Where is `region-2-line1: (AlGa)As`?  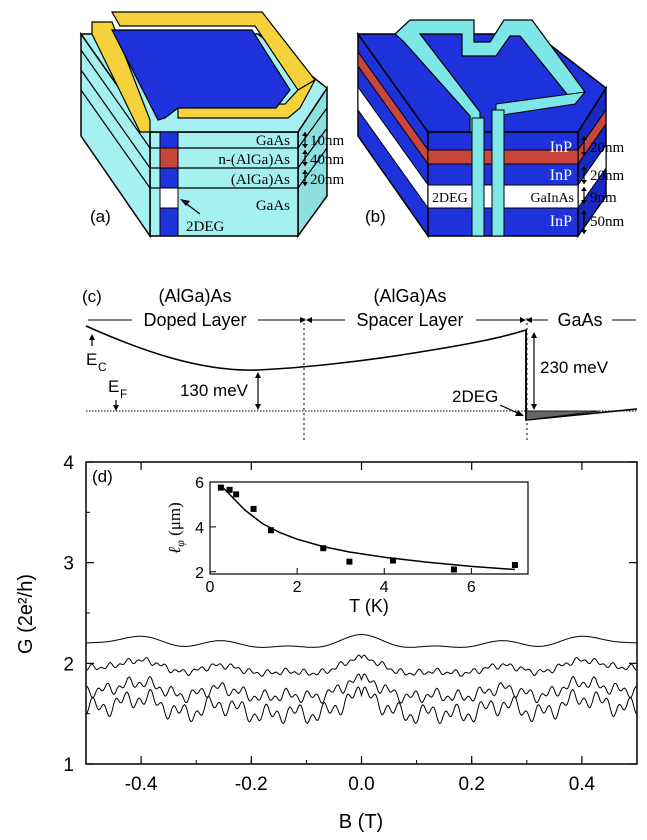
region-2-line1: (AlGa)As is located at coordinates (409, 296).